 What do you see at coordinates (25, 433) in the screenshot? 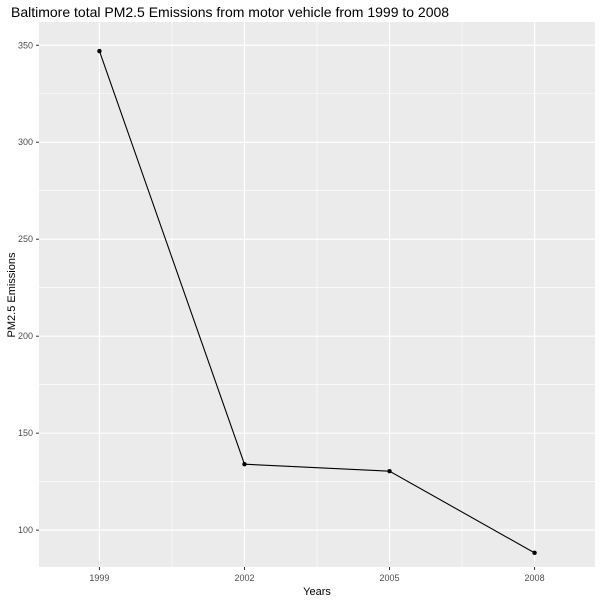
I see `y-tick-label: 150` at bounding box center [25, 433].